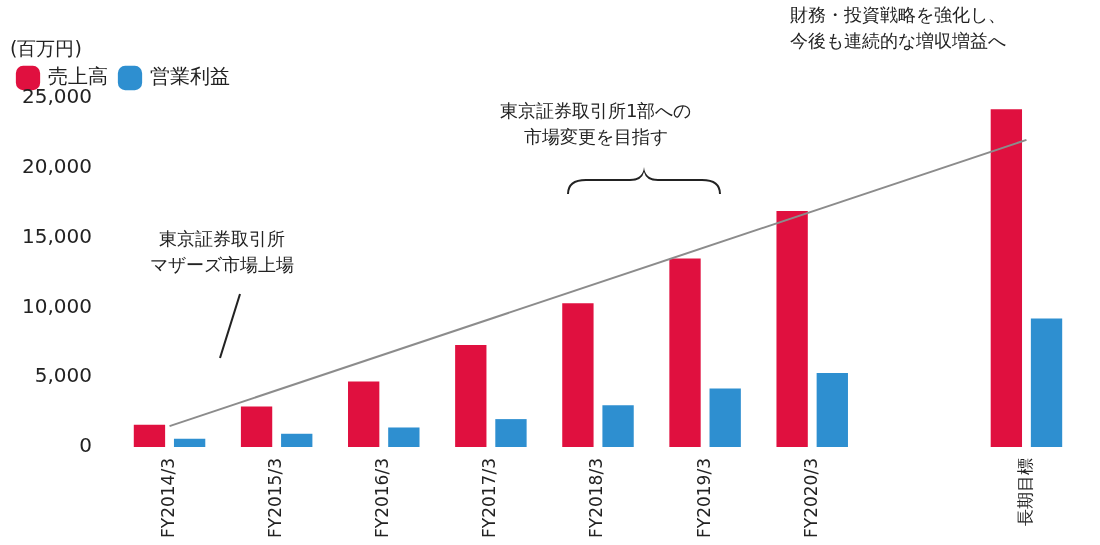 Image resolution: width=1100 pixels, height=545 pixels. Describe the element at coordinates (489, 498) in the screenshot. I see `x-tick-label: FY2017/3` at that location.